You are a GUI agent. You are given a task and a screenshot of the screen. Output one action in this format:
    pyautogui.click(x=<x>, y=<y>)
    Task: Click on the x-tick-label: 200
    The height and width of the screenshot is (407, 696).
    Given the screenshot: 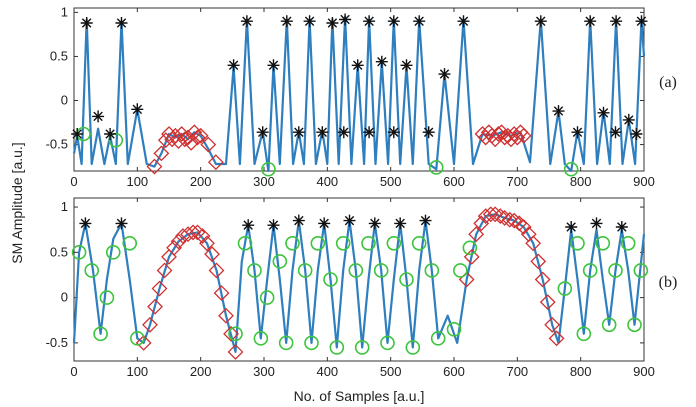 What is the action you would take?
    pyautogui.click(x=201, y=371)
    